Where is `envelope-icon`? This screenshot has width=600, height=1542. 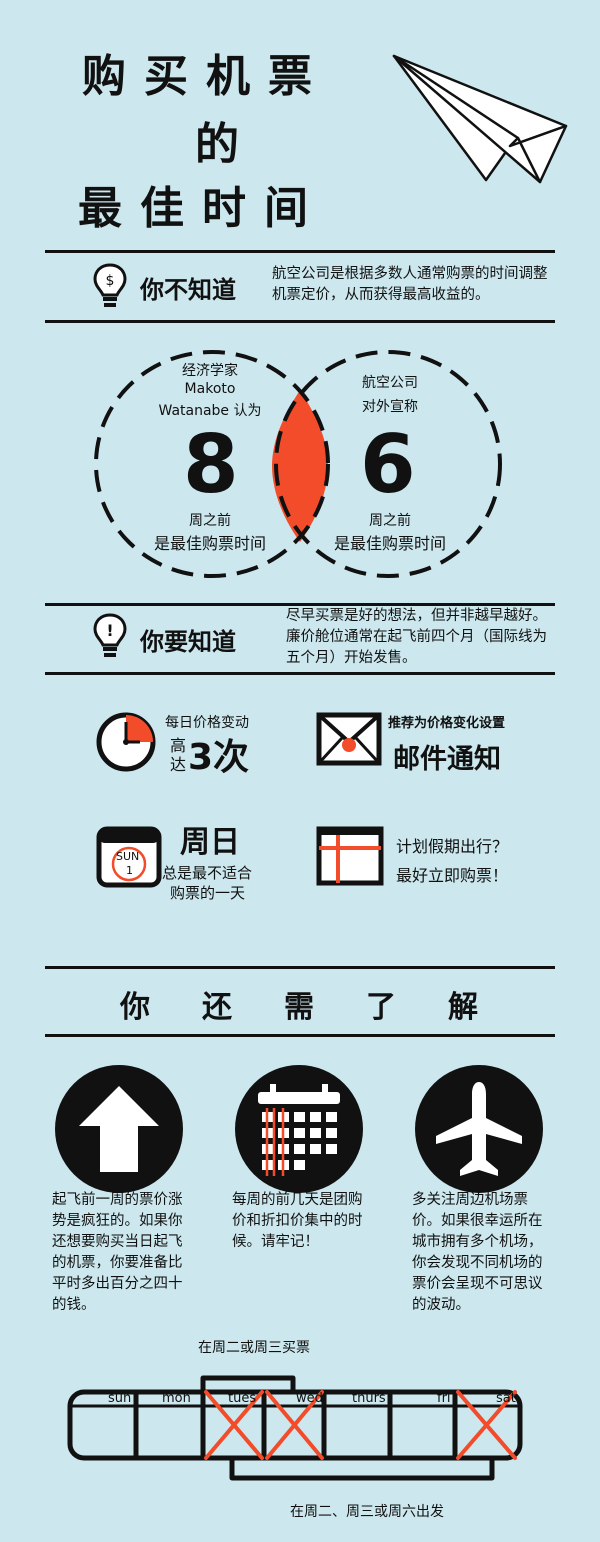 envelope-icon is located at coordinates (349, 739).